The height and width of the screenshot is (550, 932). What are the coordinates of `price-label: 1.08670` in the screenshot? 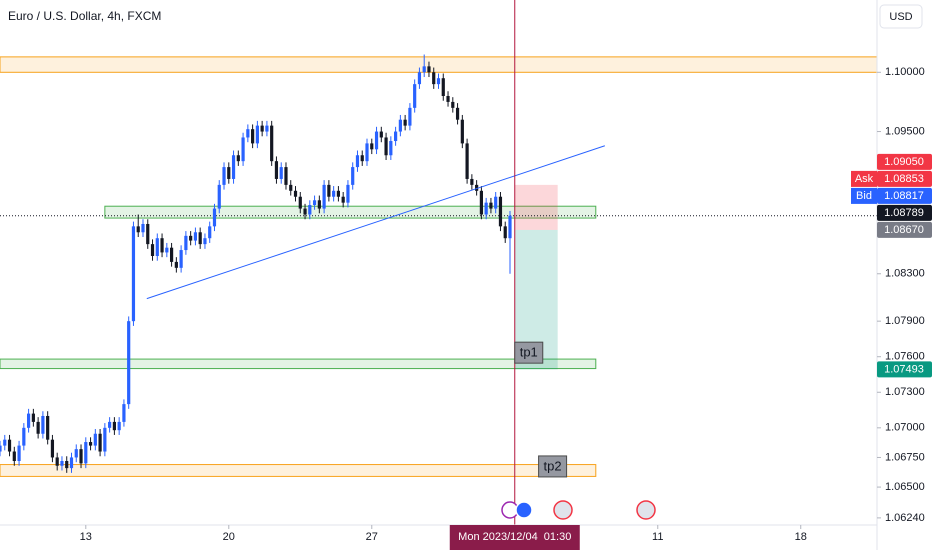 It's located at (904, 230).